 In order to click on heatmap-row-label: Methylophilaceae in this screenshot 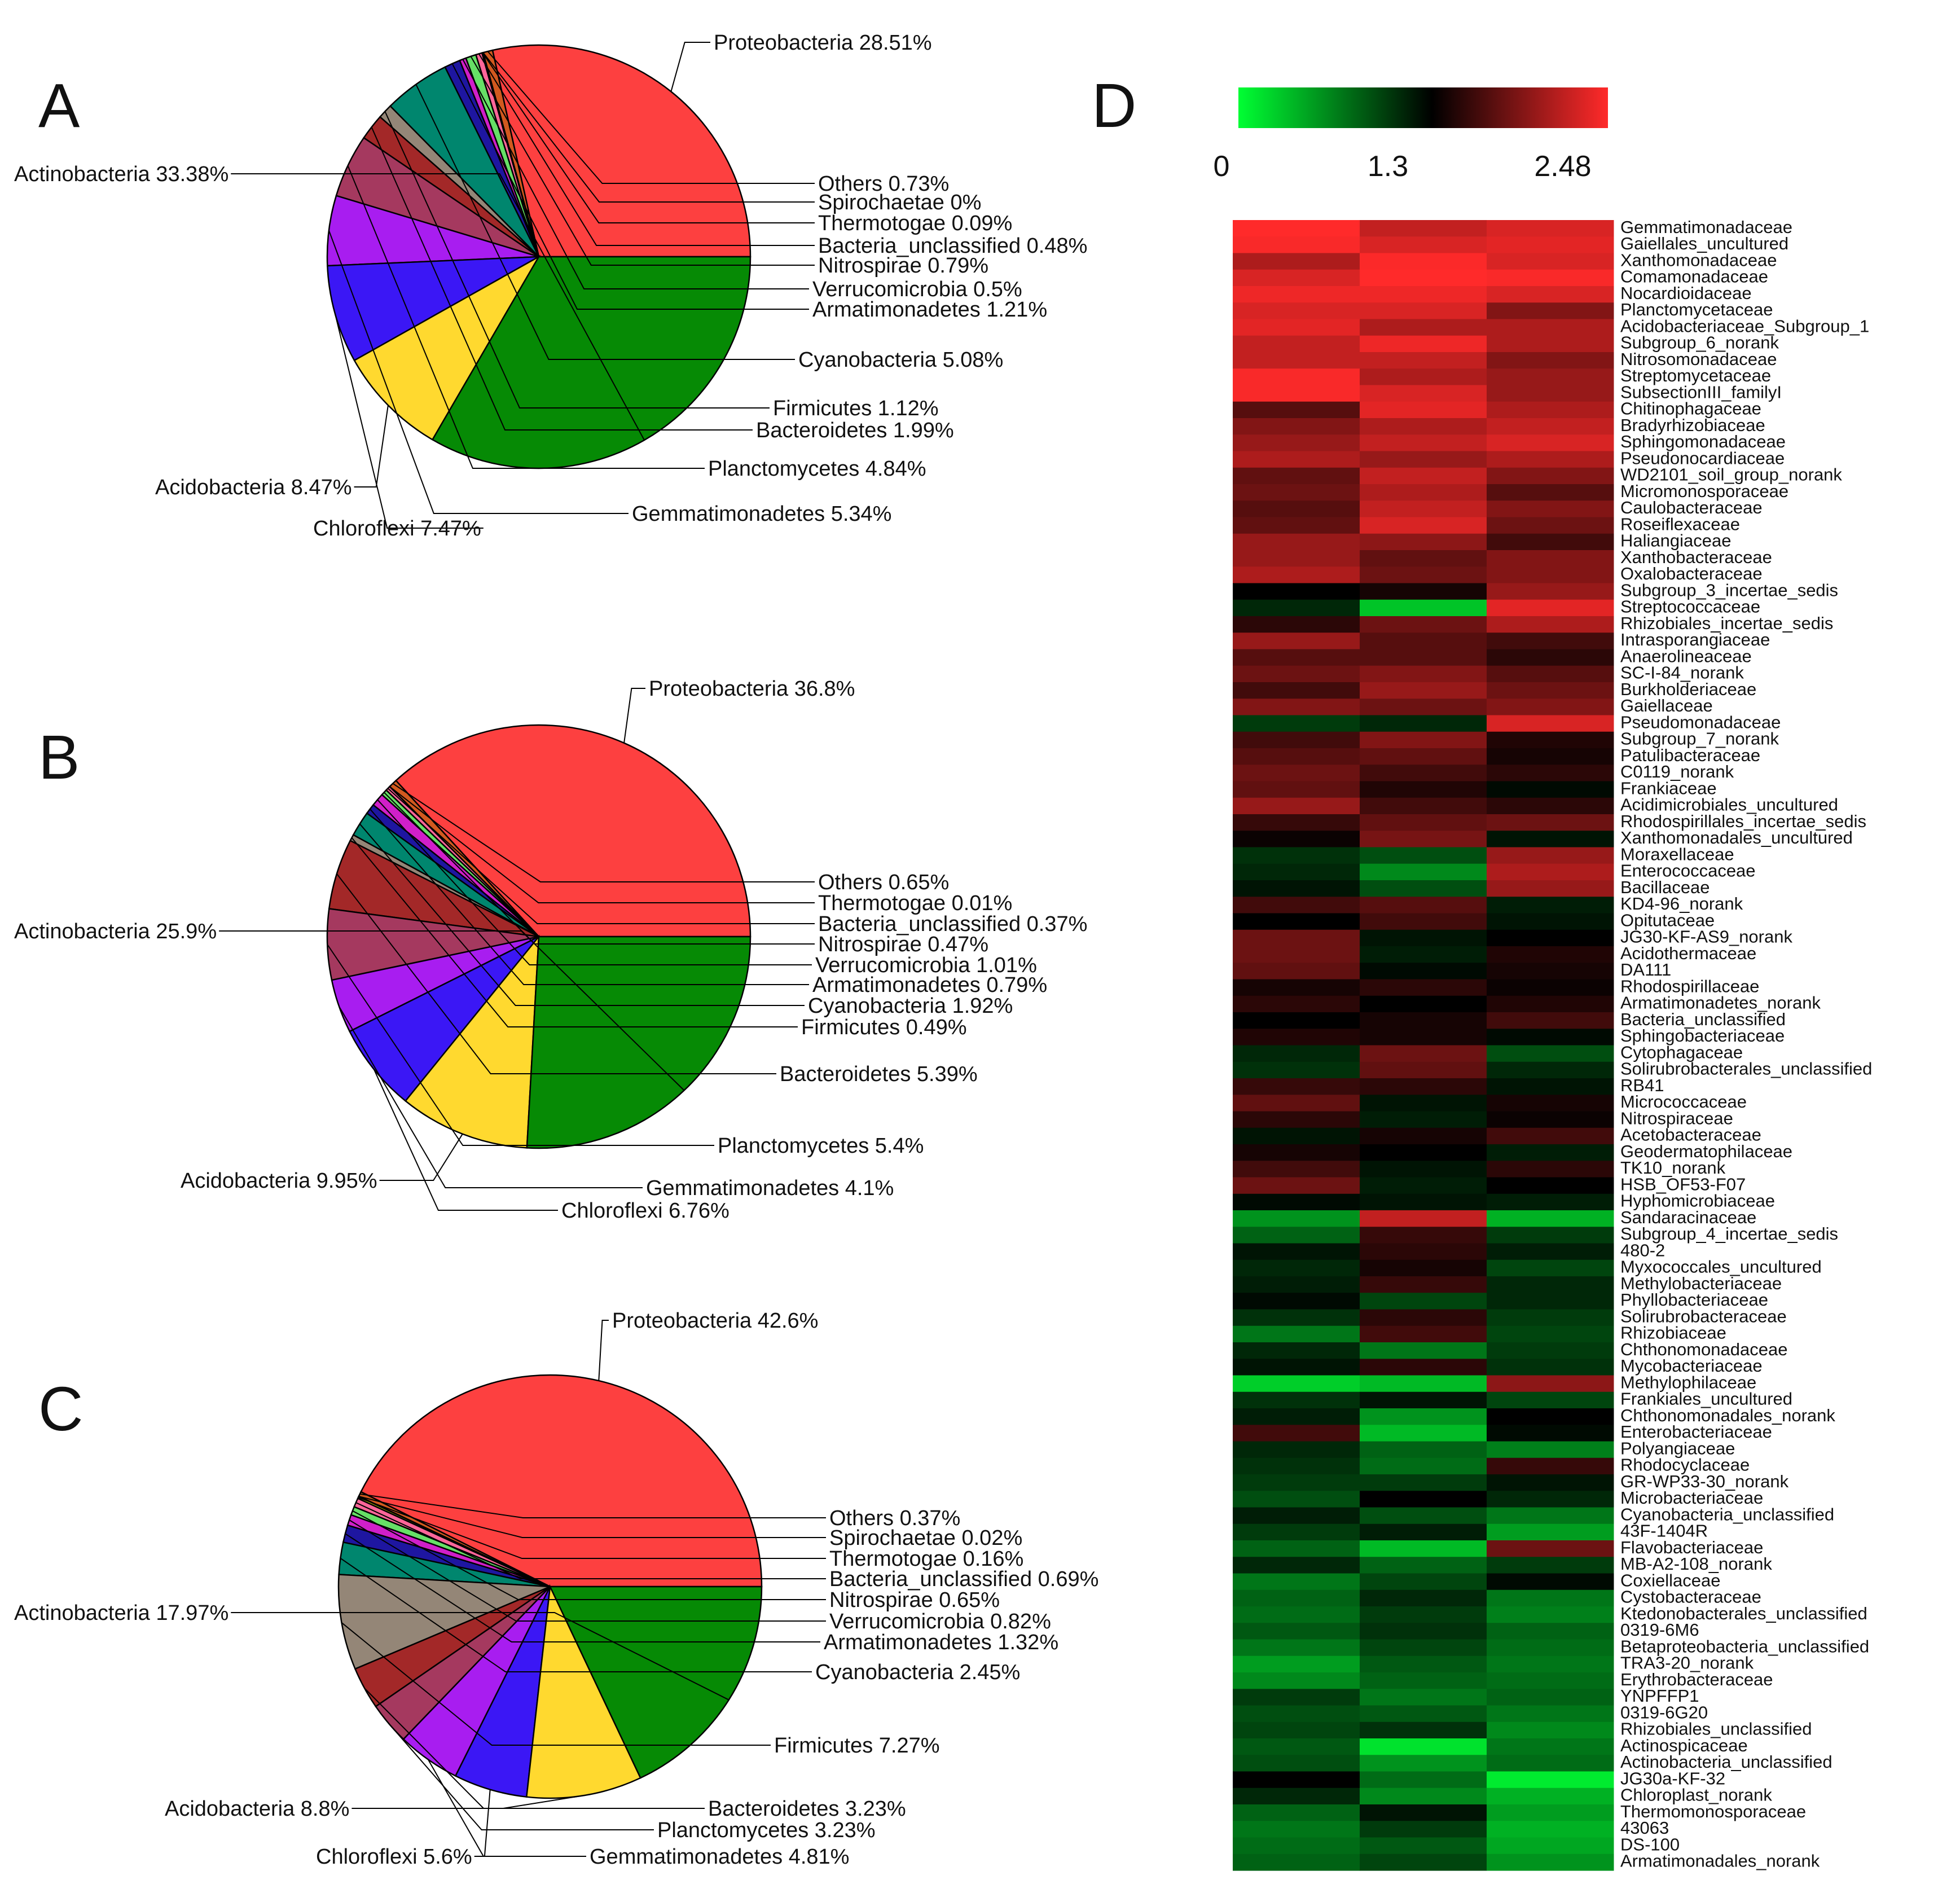, I will do `click(1688, 1382)`.